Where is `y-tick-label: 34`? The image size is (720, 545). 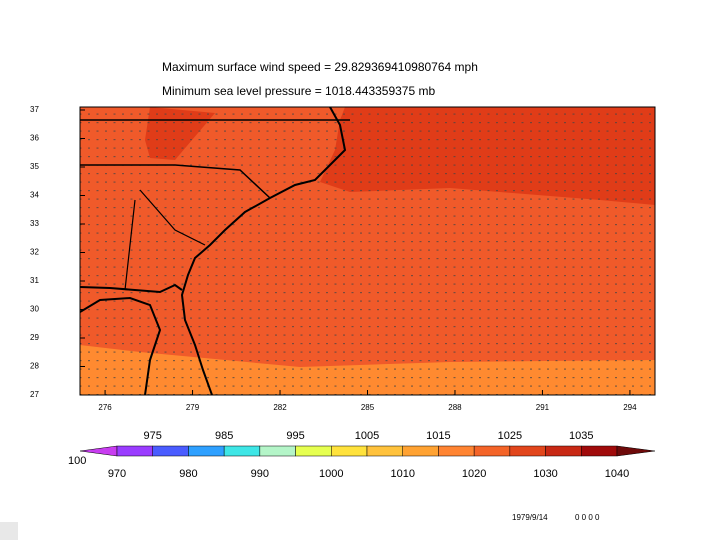
y-tick-label: 34 is located at coordinates (34, 195).